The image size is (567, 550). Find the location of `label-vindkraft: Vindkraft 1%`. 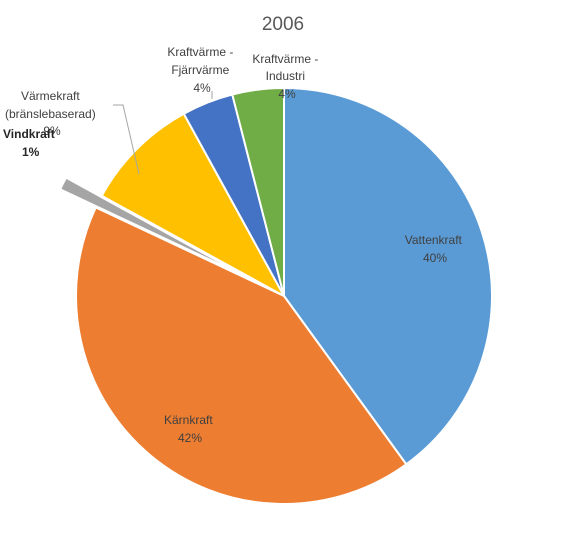

label-vindkraft: Vindkraft 1% is located at coordinates (30, 143).